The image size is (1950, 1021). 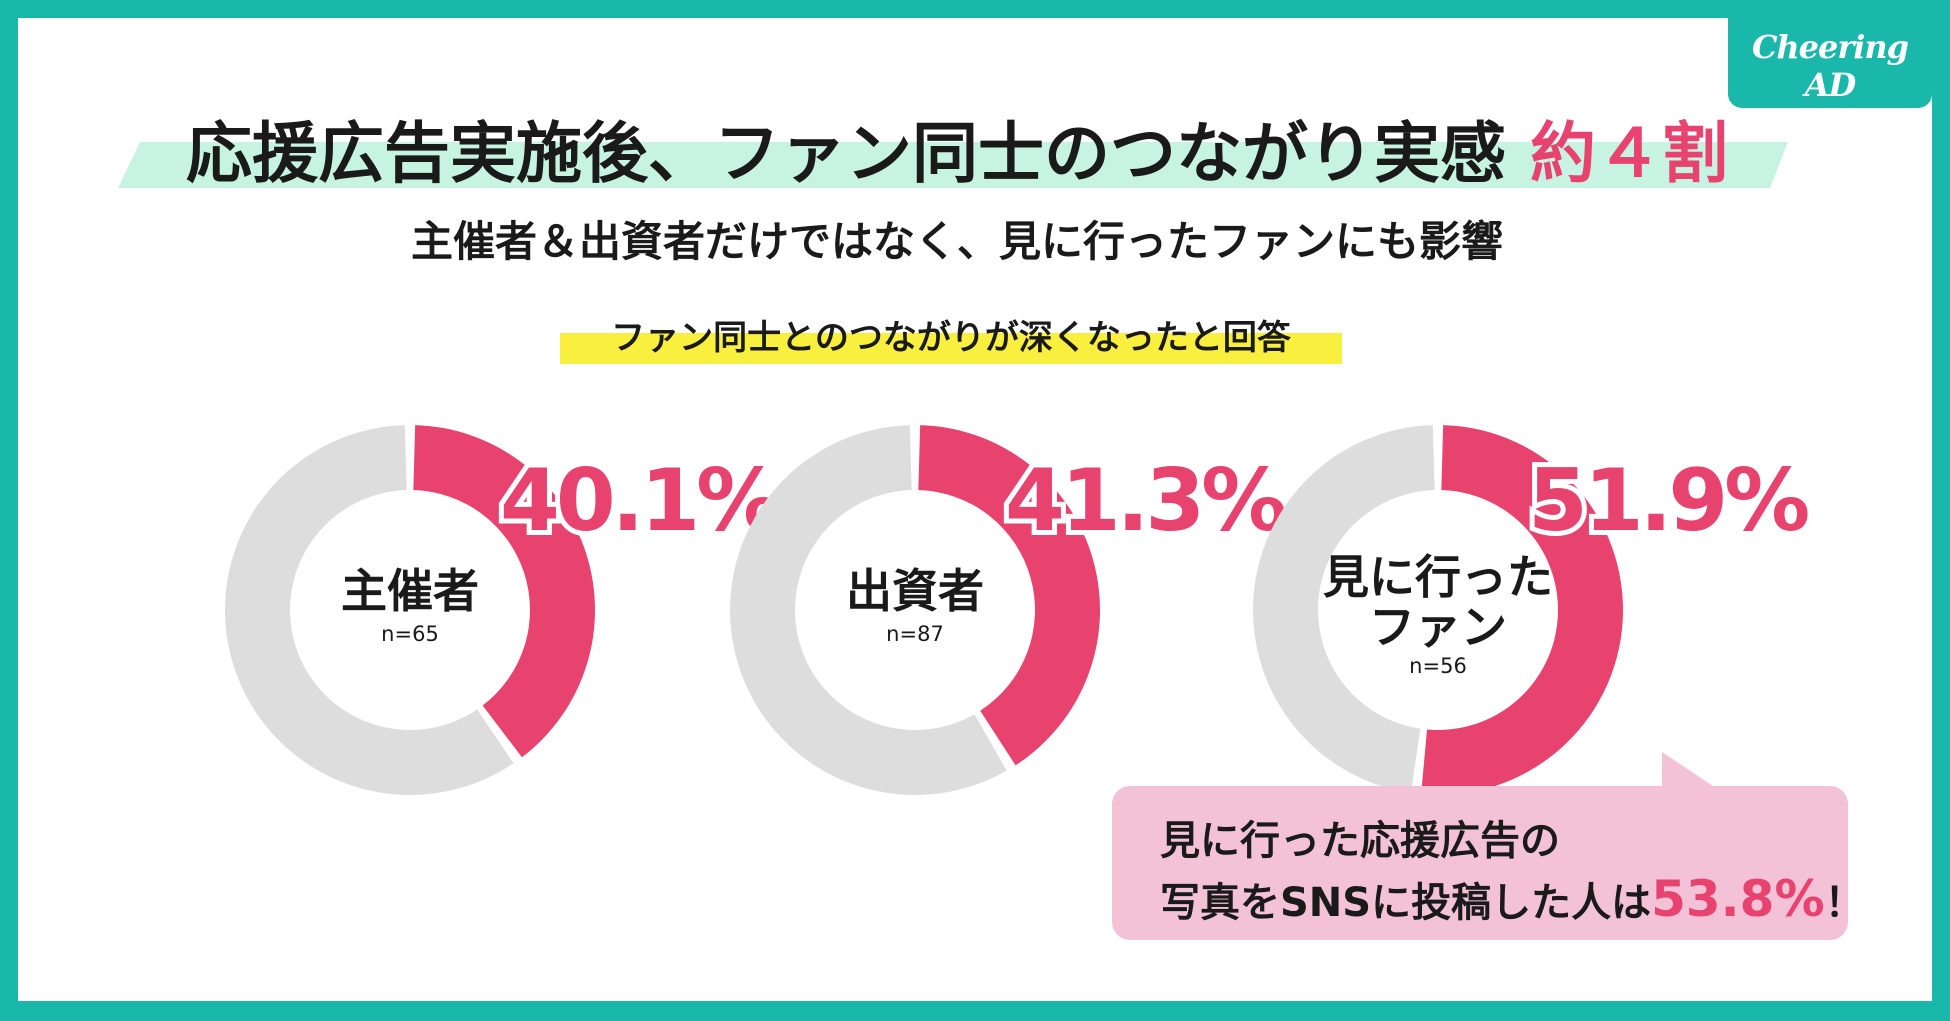 I want to click on logo-sub-text: jeki 応援広告事務局, so click(x=1830, y=115).